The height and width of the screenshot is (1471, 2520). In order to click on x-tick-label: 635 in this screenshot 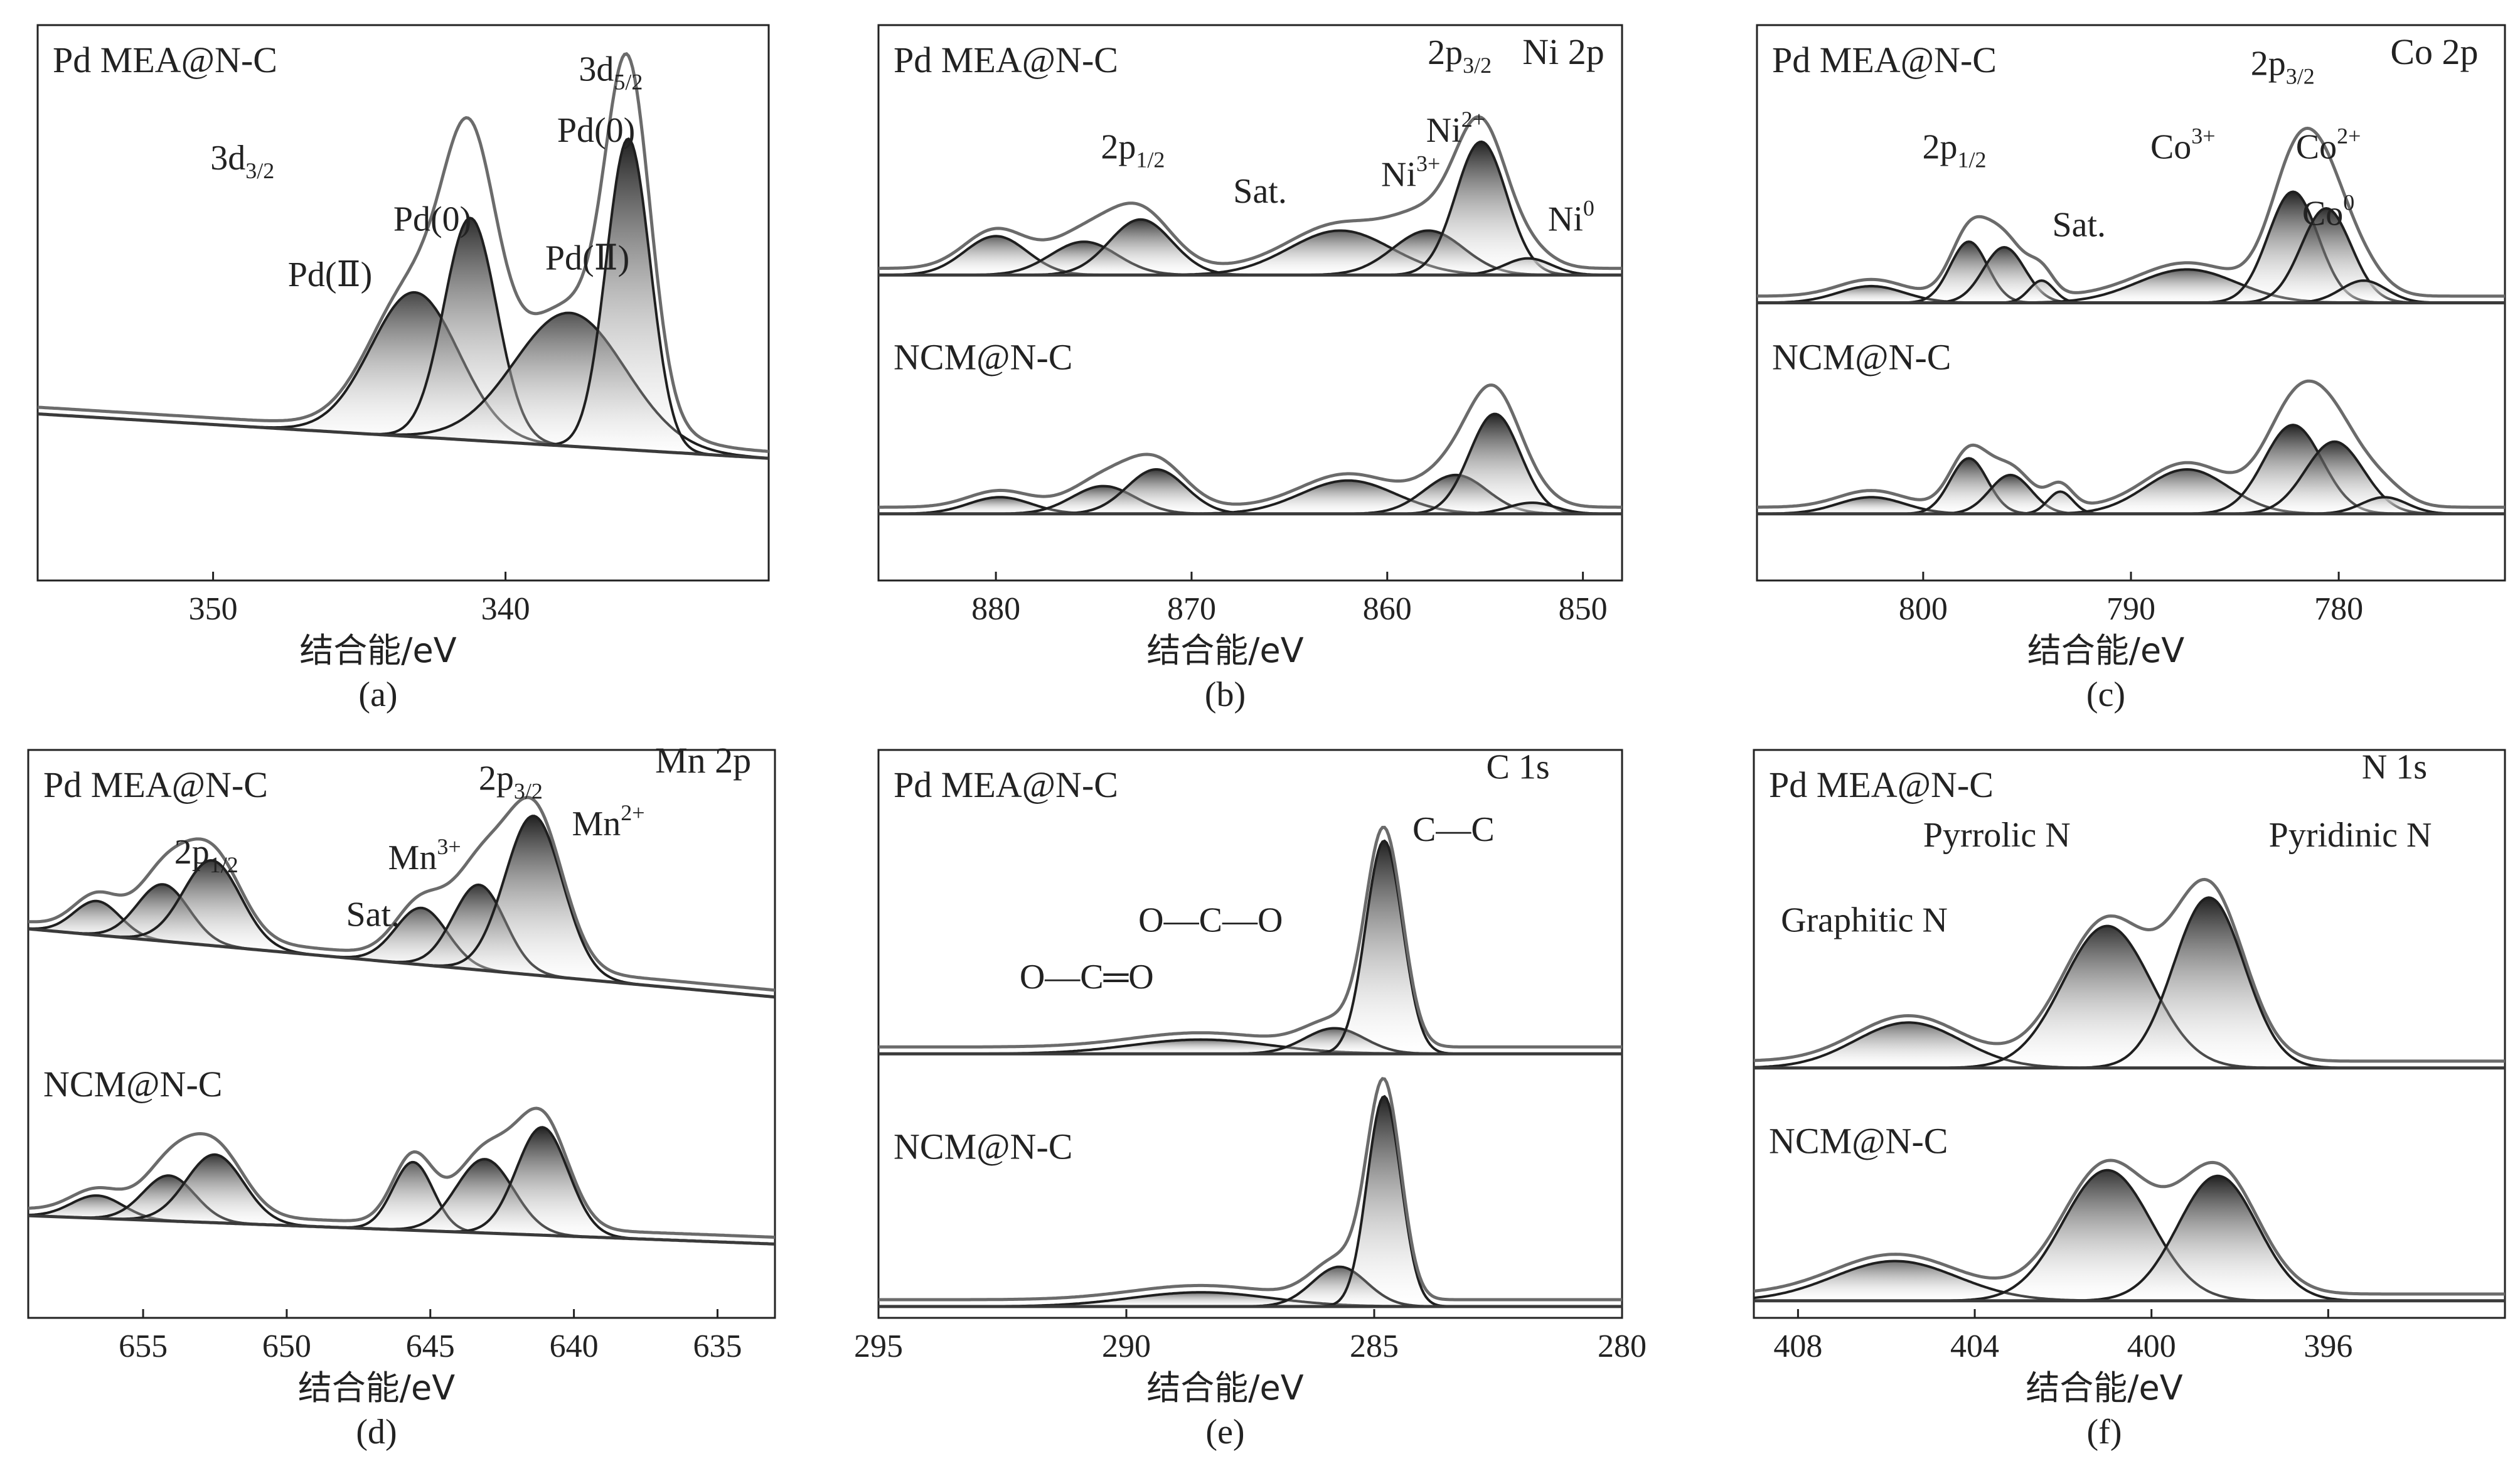, I will do `click(717, 1346)`.